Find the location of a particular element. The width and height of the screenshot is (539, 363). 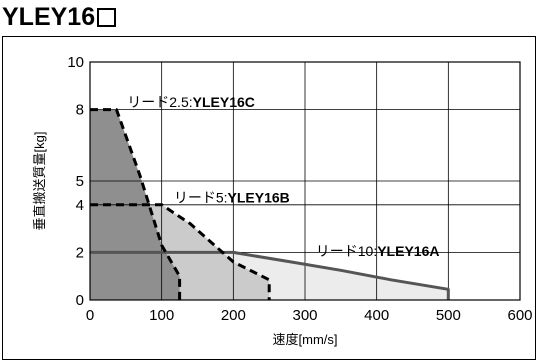

y-tick-labels: 0 2 4 5 8 10 is located at coordinates (75, 181).